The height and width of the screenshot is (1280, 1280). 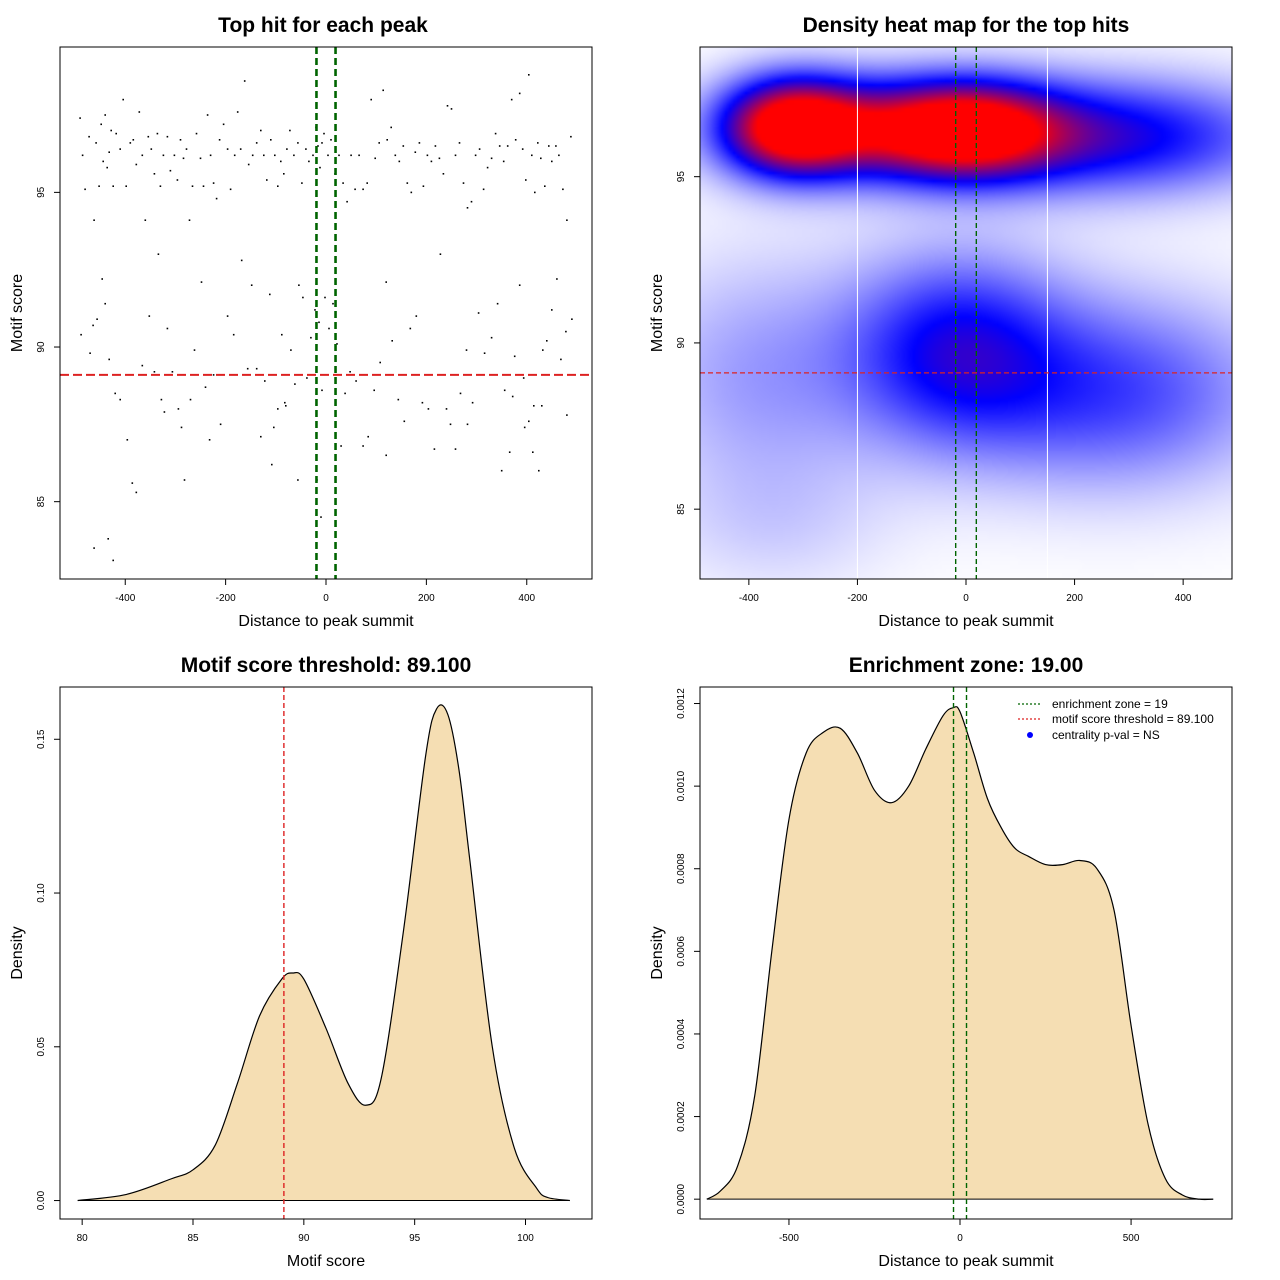 What do you see at coordinates (681, 868) in the screenshot?
I see `y-tick-label: 0.0008` at bounding box center [681, 868].